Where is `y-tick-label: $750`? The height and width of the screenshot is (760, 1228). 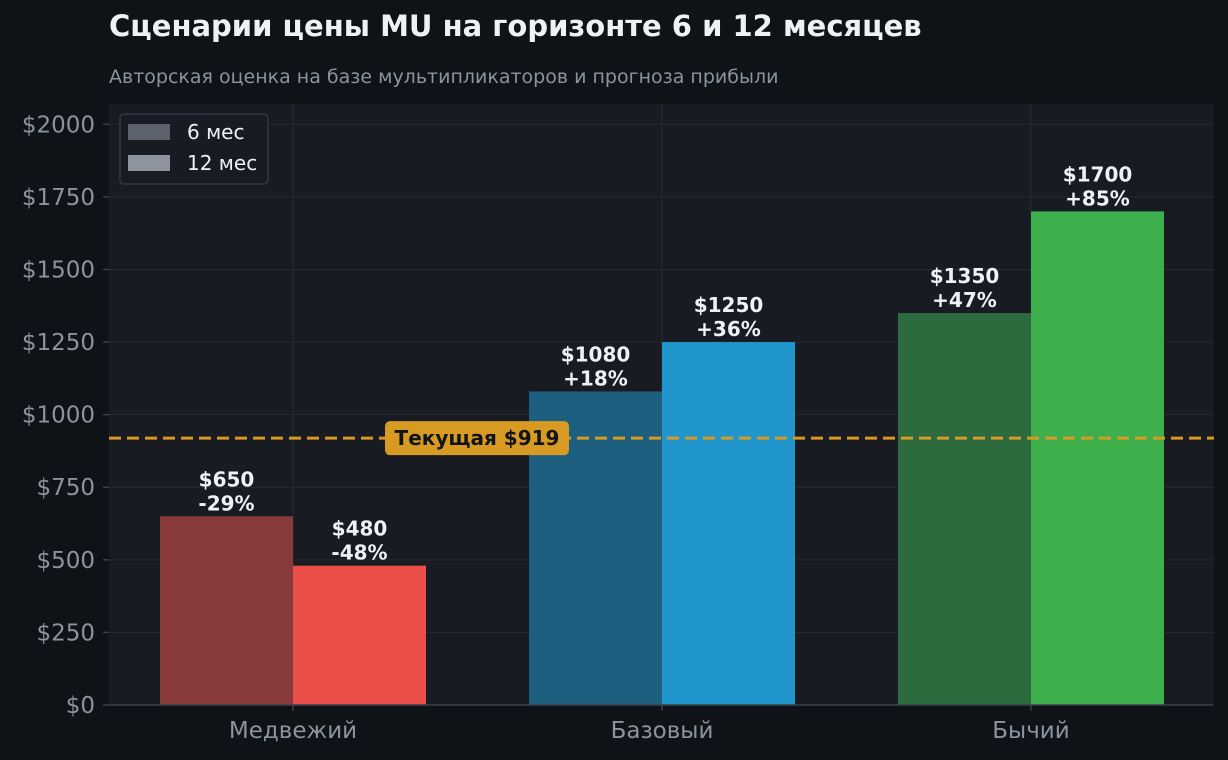 y-tick-label: $750 is located at coordinates (65, 488).